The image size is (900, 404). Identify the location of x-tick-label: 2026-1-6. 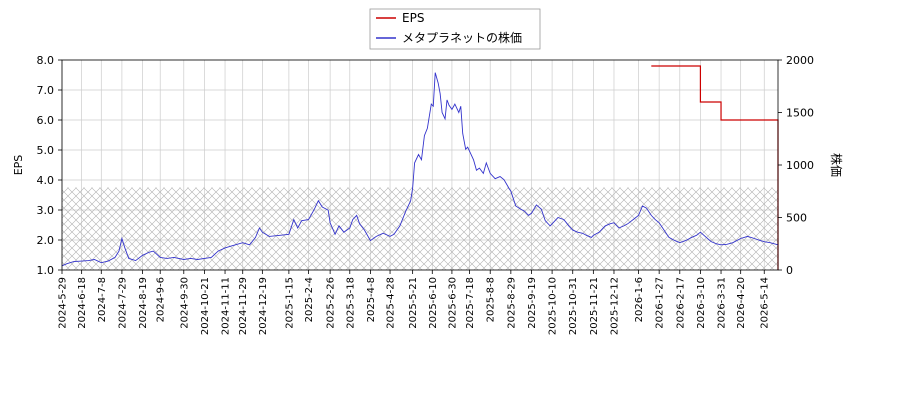
(639, 299).